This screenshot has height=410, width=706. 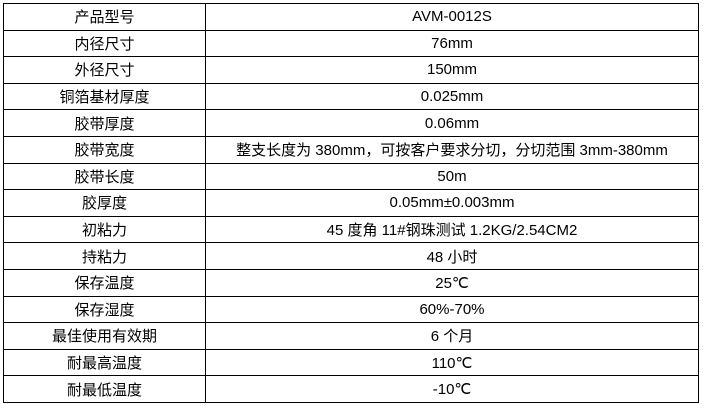 I want to click on table-row: 外径尺寸 150mm, so click(x=351, y=70).